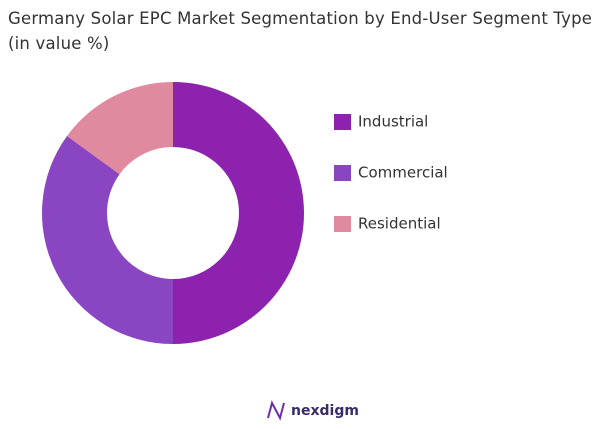  Describe the element at coordinates (403, 173) in the screenshot. I see `legend-label: Commercial` at that location.